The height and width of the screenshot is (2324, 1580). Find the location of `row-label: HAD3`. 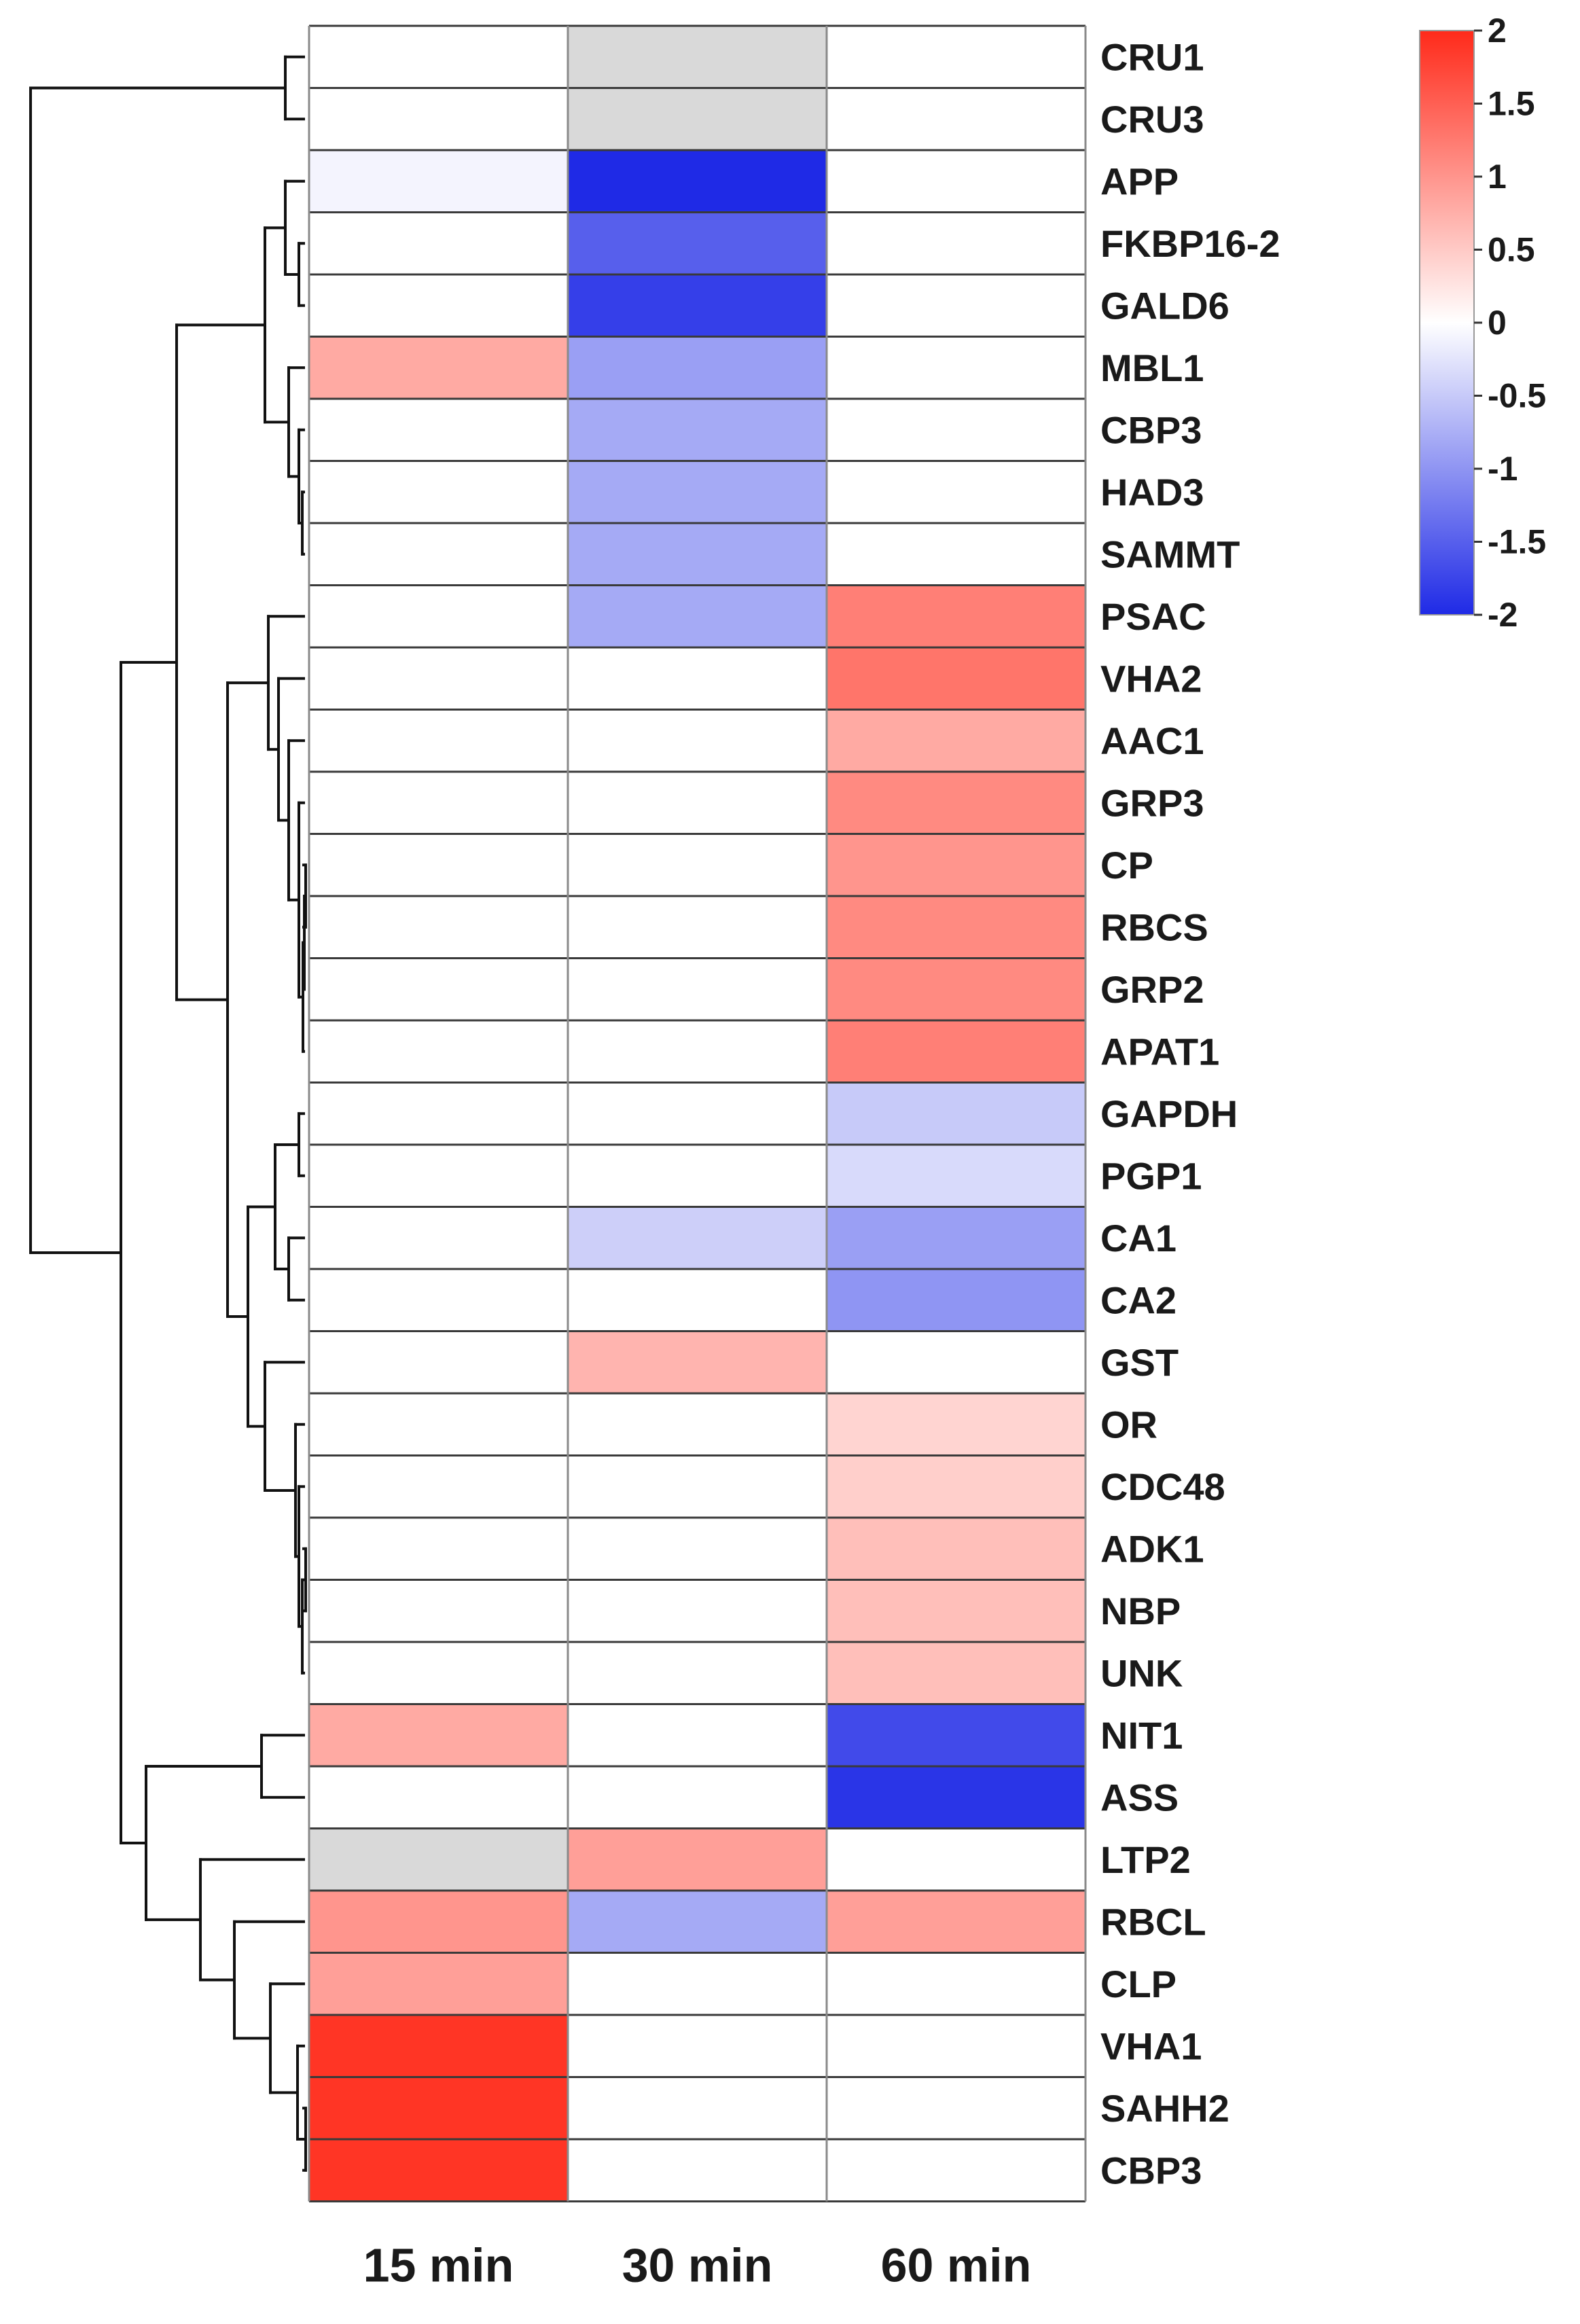

row-label: HAD3 is located at coordinates (1152, 492).